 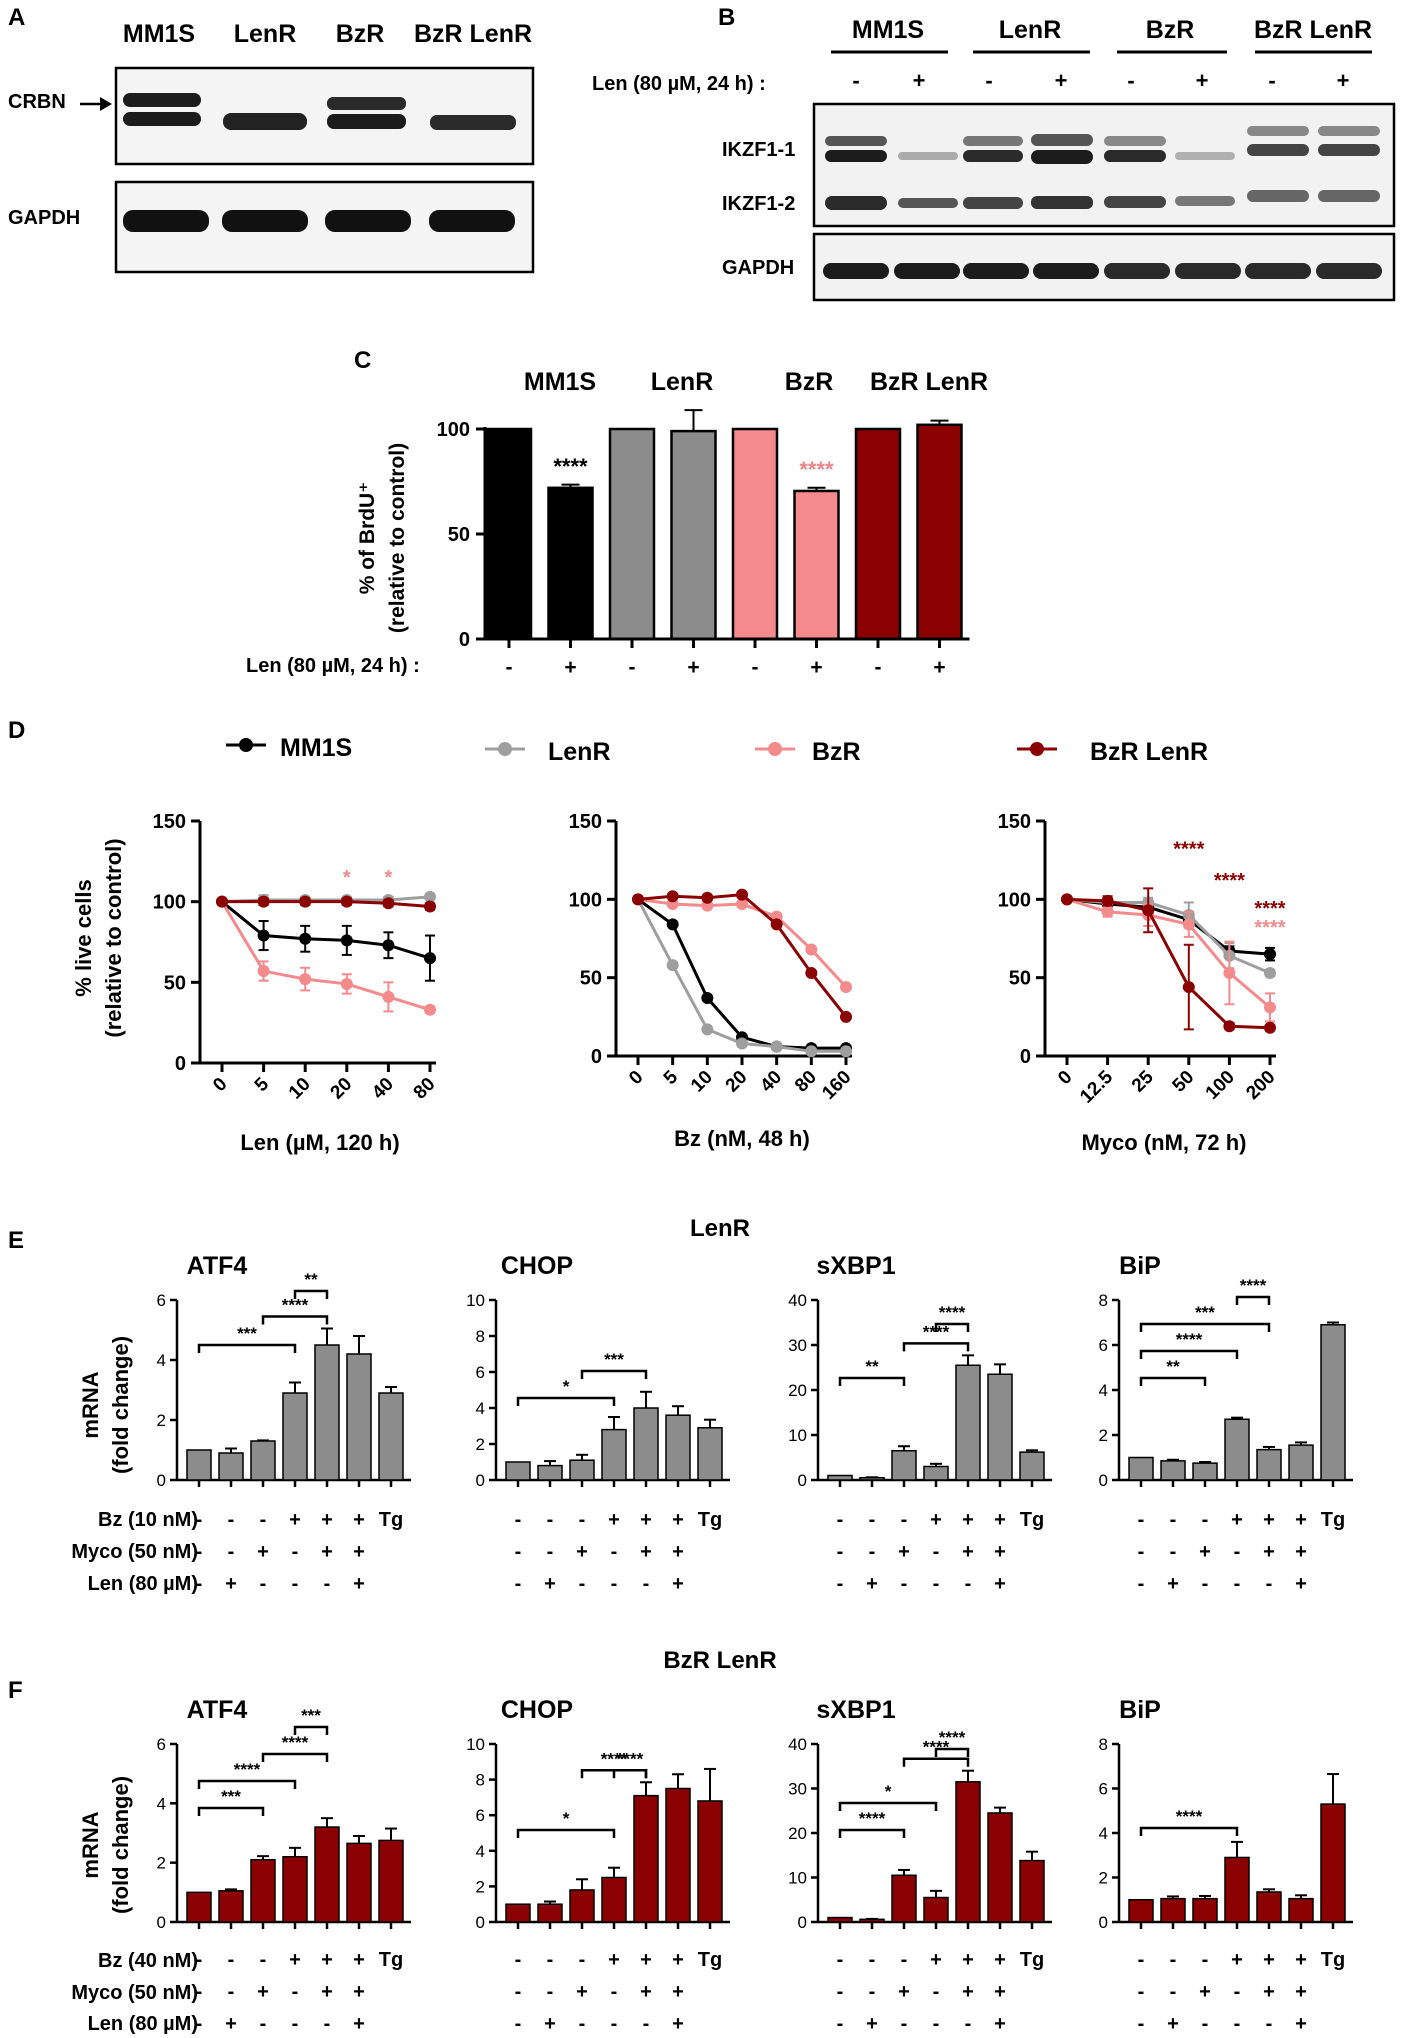 What do you see at coordinates (175, 983) in the screenshot?
I see `y-tick-label: 50` at bounding box center [175, 983].